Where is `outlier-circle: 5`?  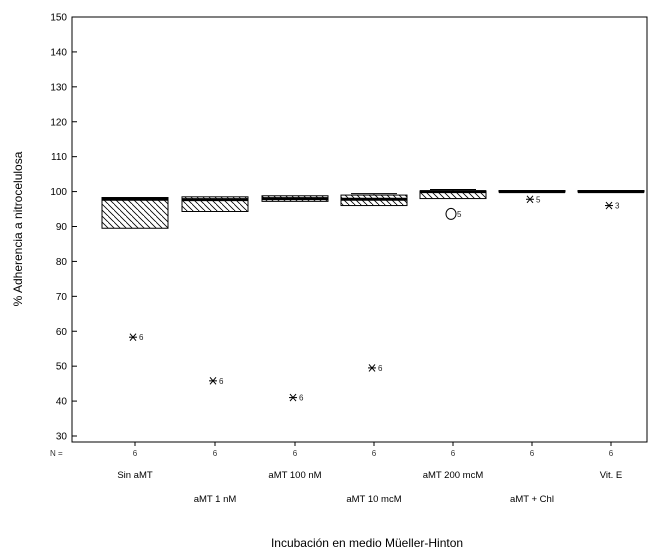 outlier-circle: 5 is located at coordinates (453, 213).